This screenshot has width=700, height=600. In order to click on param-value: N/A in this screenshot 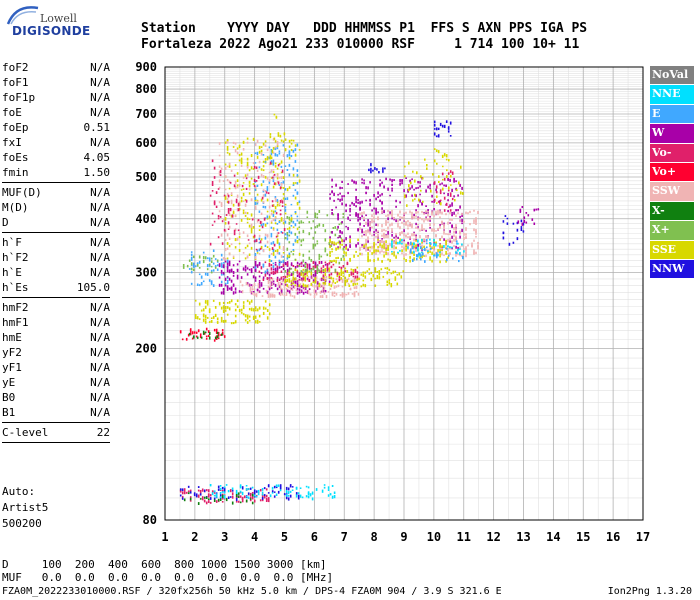, I will do `click(100, 142)`.